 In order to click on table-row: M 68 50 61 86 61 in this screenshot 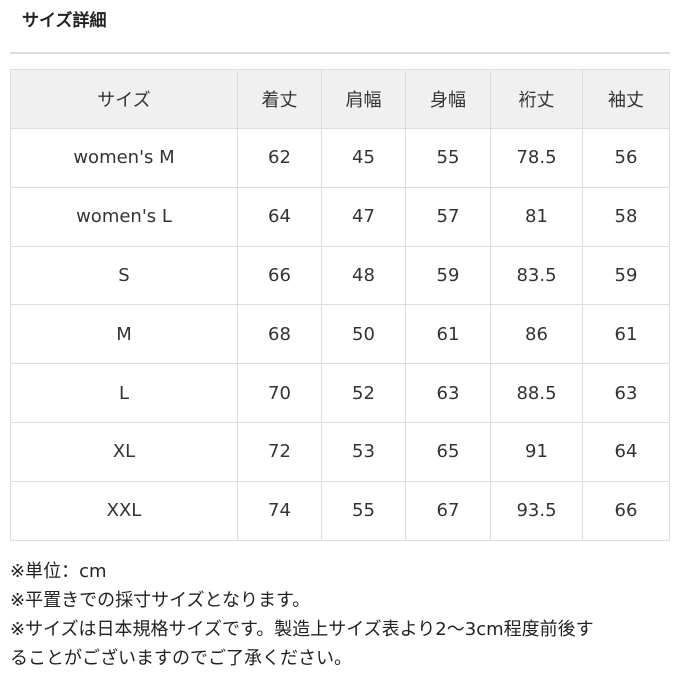, I will do `click(340, 334)`.